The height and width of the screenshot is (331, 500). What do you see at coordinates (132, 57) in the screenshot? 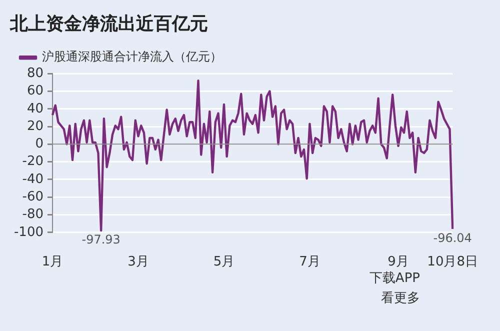
I see `legend-label: 沪股通深股通合计净流入（亿元）` at bounding box center [132, 57].